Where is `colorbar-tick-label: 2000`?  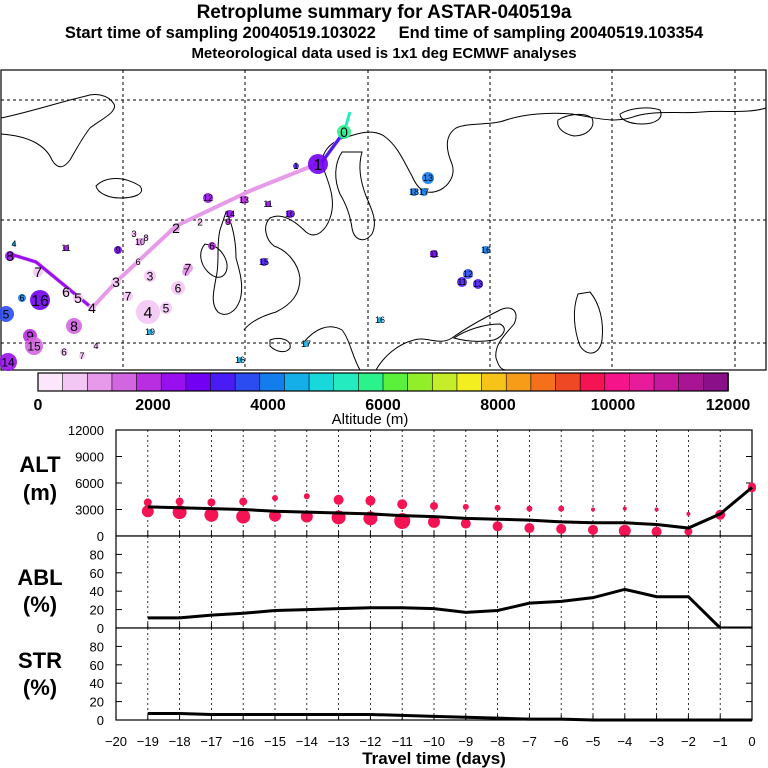
colorbar-tick-label: 2000 is located at coordinates (153, 405).